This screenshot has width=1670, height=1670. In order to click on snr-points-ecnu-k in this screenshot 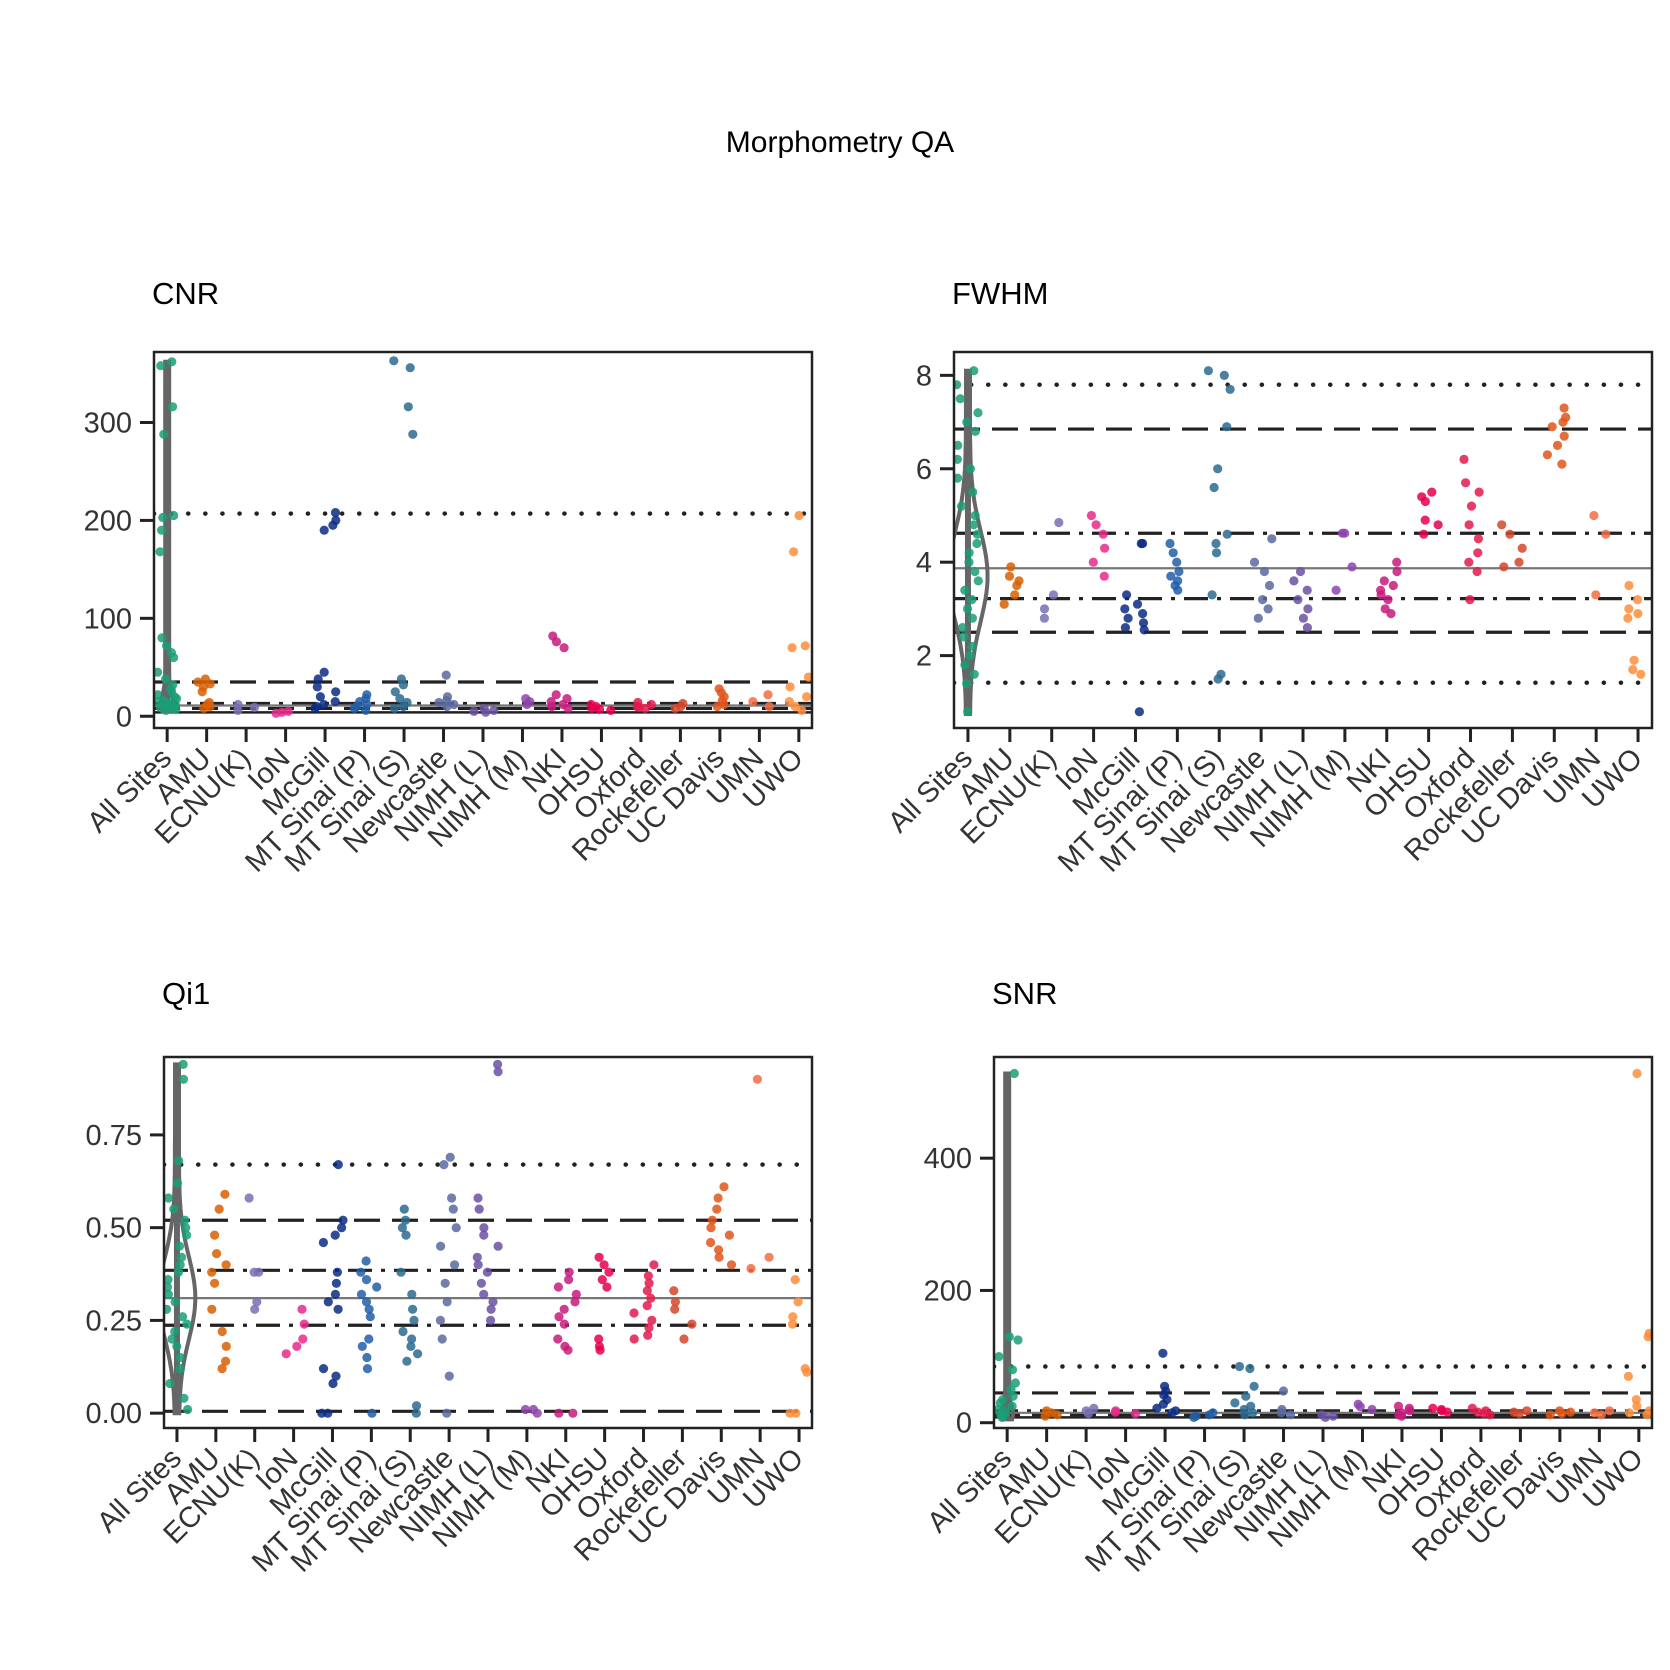, I will do `click(1090, 1411)`.